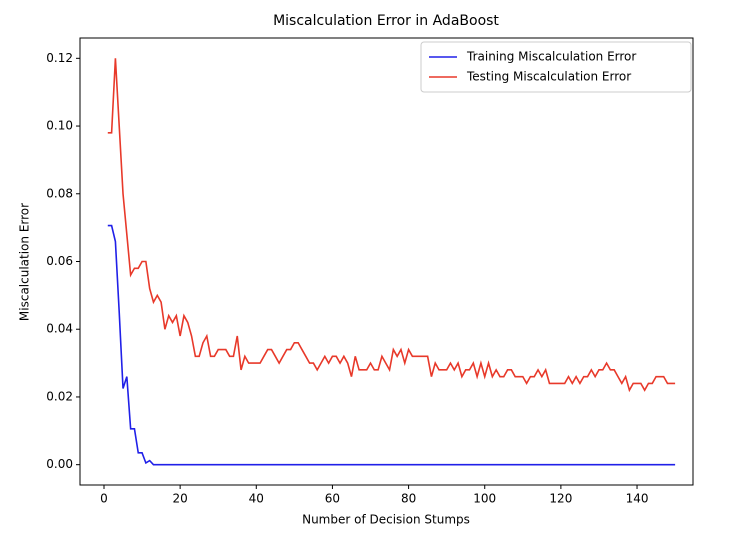 Image resolution: width=732 pixels, height=540 pixels. What do you see at coordinates (386, 520) in the screenshot?
I see `x-axis-label: Number of Decision Stumps` at bounding box center [386, 520].